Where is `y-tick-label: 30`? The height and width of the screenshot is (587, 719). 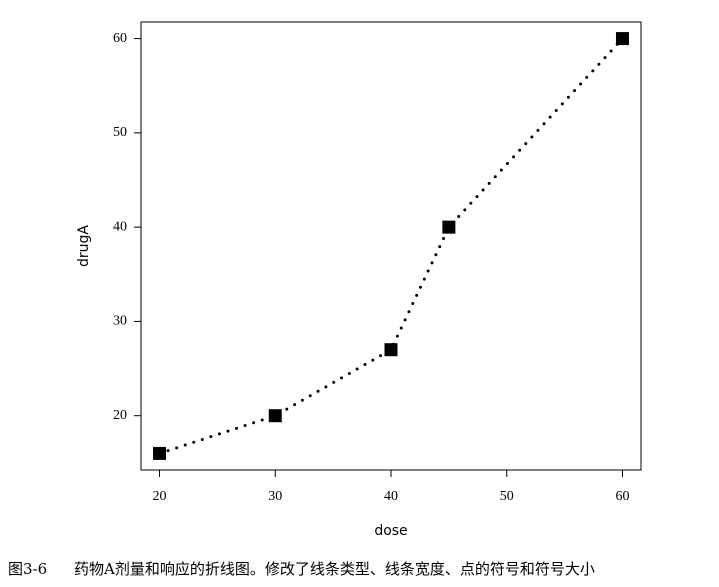 y-tick-label: 30 is located at coordinates (120, 321).